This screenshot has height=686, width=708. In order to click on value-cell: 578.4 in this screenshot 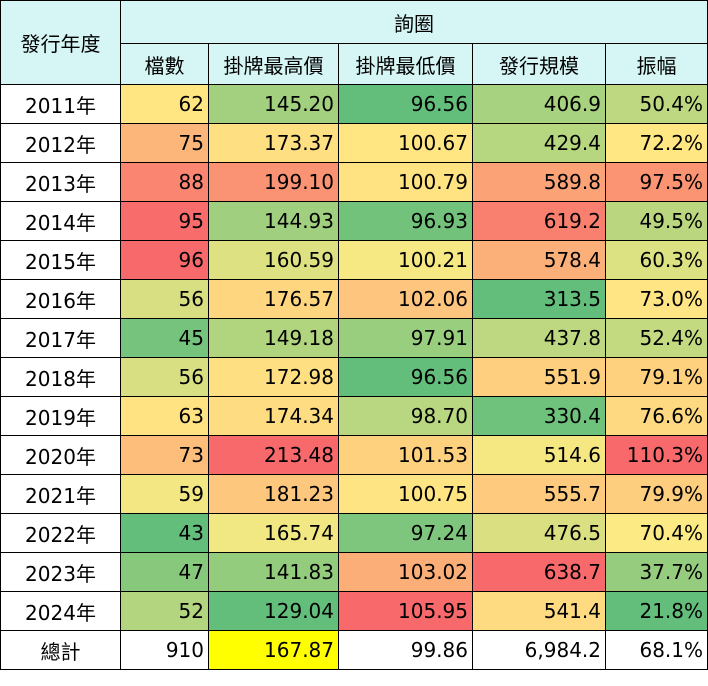, I will do `click(539, 260)`.